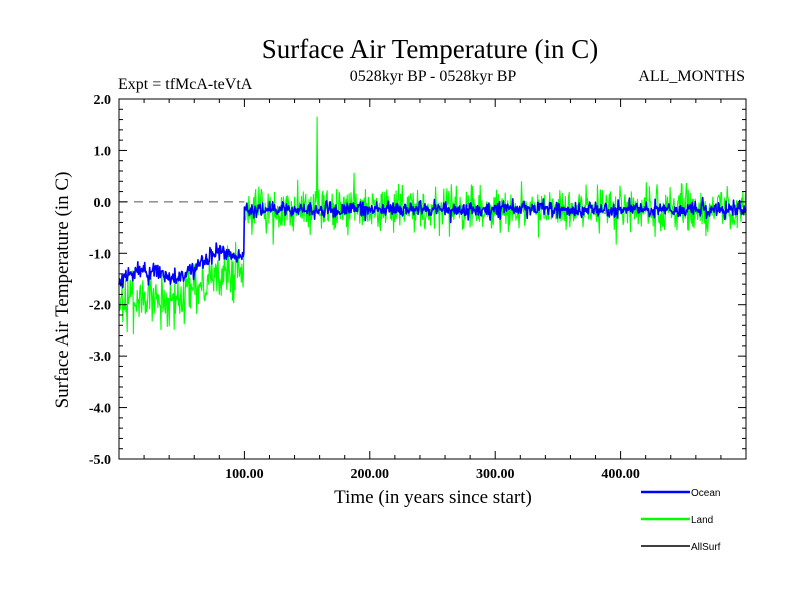 The image size is (800, 600). I want to click on y-tick-labels: -5.0 -4.0 -3.0 -2.0 -1.0 0.0 1.0 2.0, so click(100, 280).